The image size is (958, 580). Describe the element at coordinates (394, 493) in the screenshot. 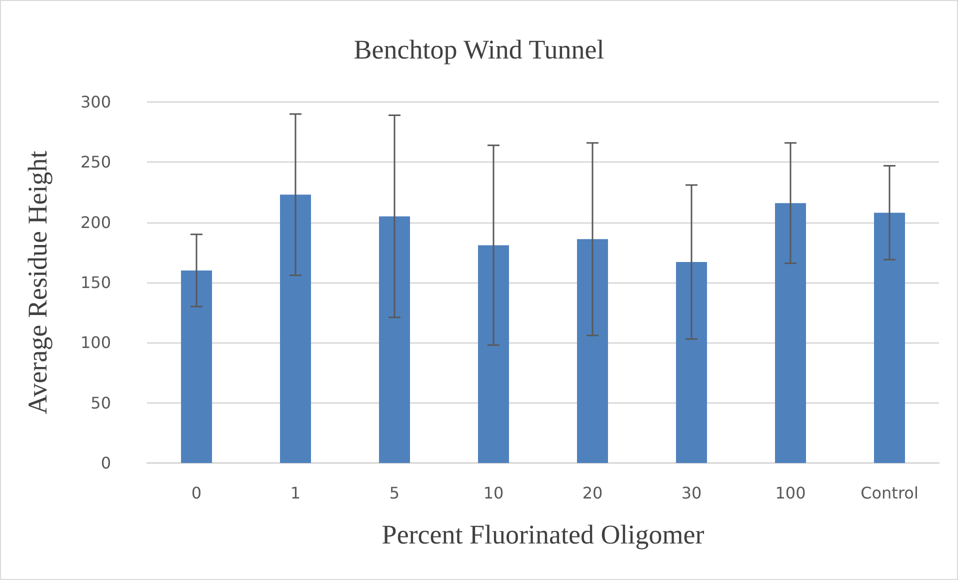

I see `x-tick-label: 5` at that location.